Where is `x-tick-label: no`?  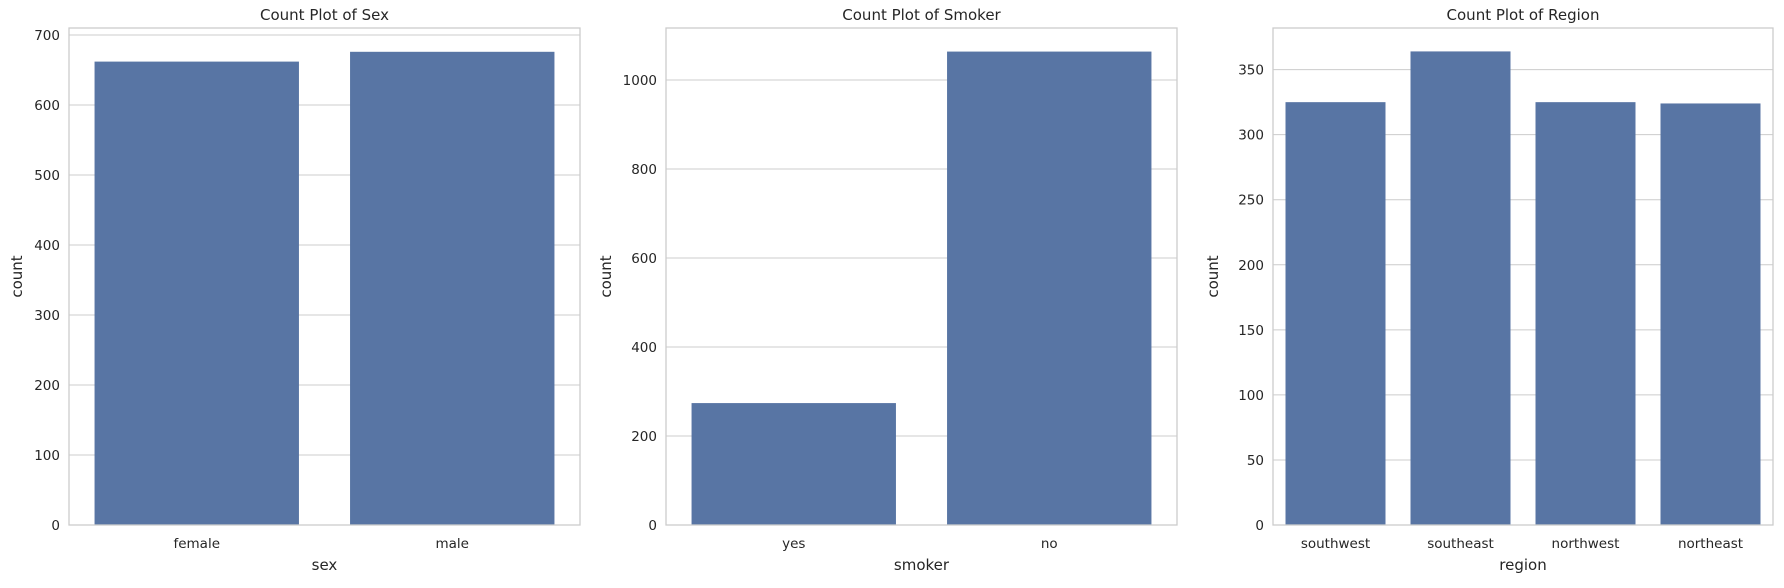
x-tick-label: no is located at coordinates (1049, 544).